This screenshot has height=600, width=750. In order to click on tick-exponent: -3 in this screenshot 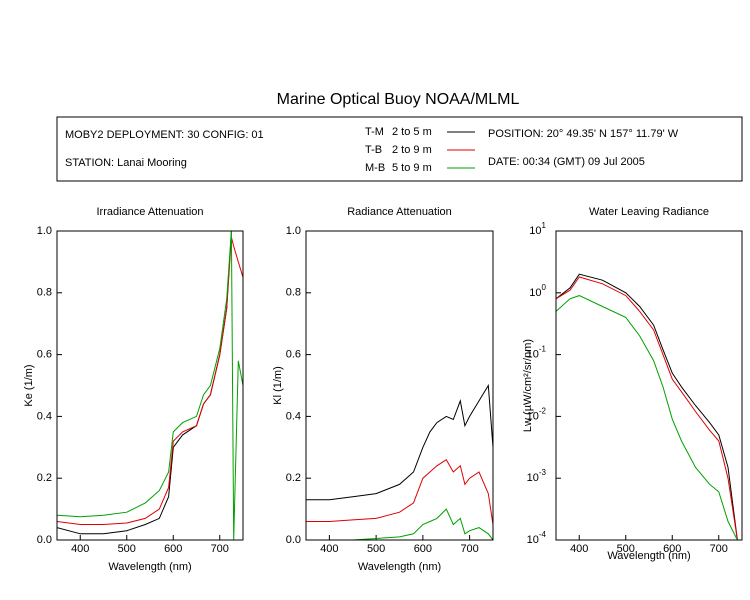, I will do `click(543, 472)`.